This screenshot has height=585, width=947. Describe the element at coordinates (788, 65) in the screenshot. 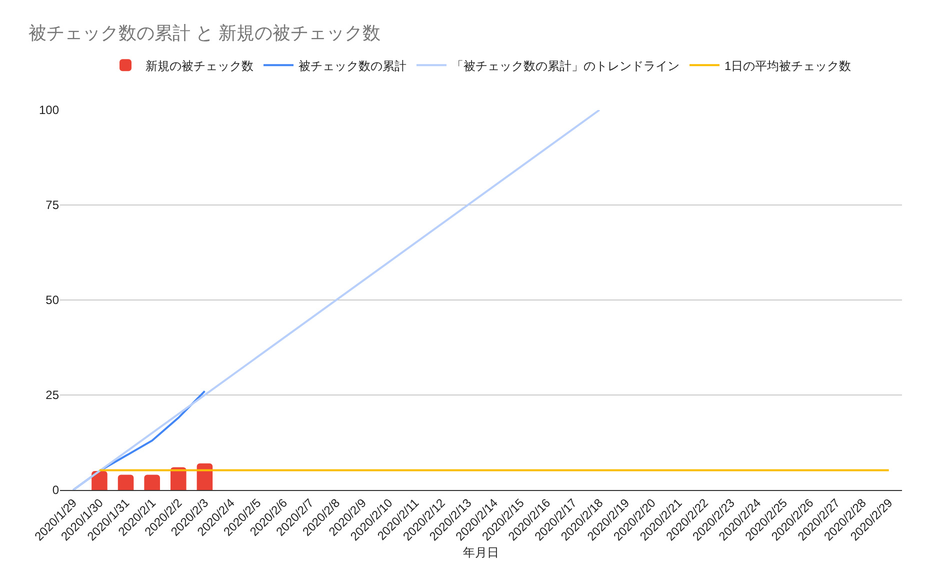

I see `legend-label: 1日の平均被チェック数` at that location.